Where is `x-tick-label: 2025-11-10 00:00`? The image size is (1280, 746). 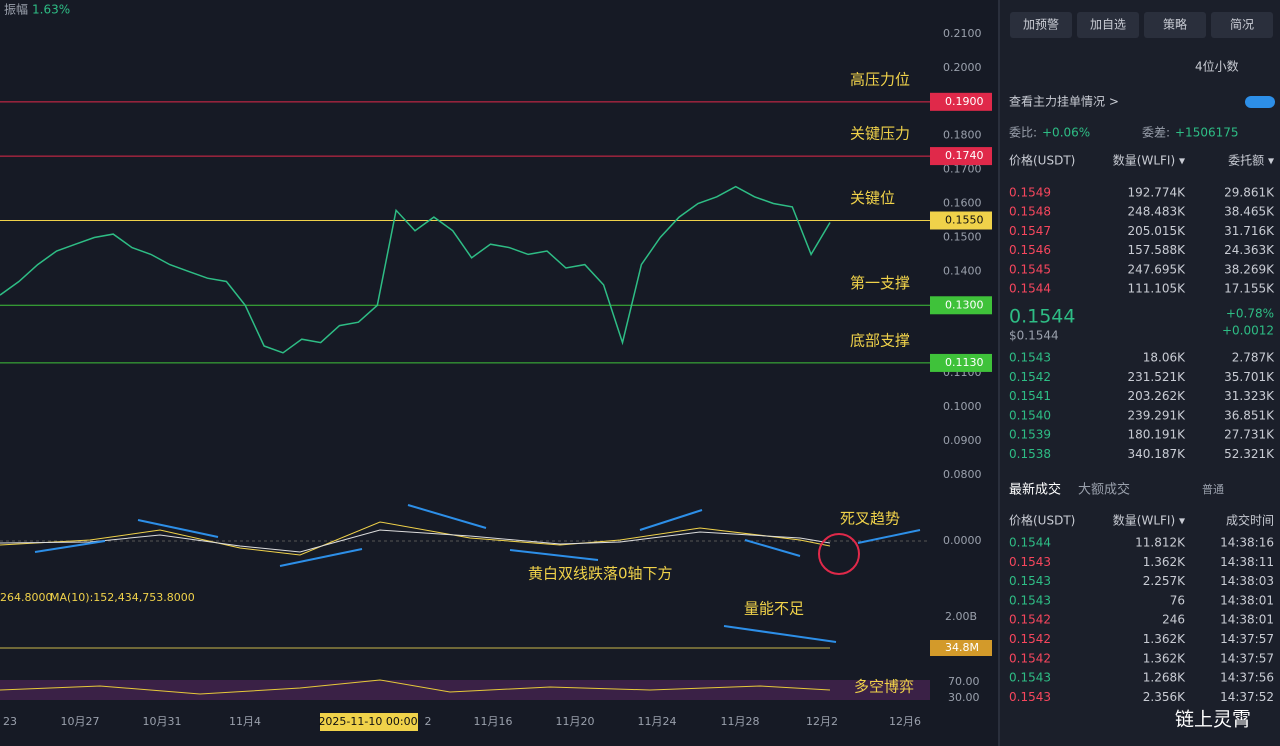
x-tick-label: 2025-11-10 00:00 is located at coordinates (367, 721).